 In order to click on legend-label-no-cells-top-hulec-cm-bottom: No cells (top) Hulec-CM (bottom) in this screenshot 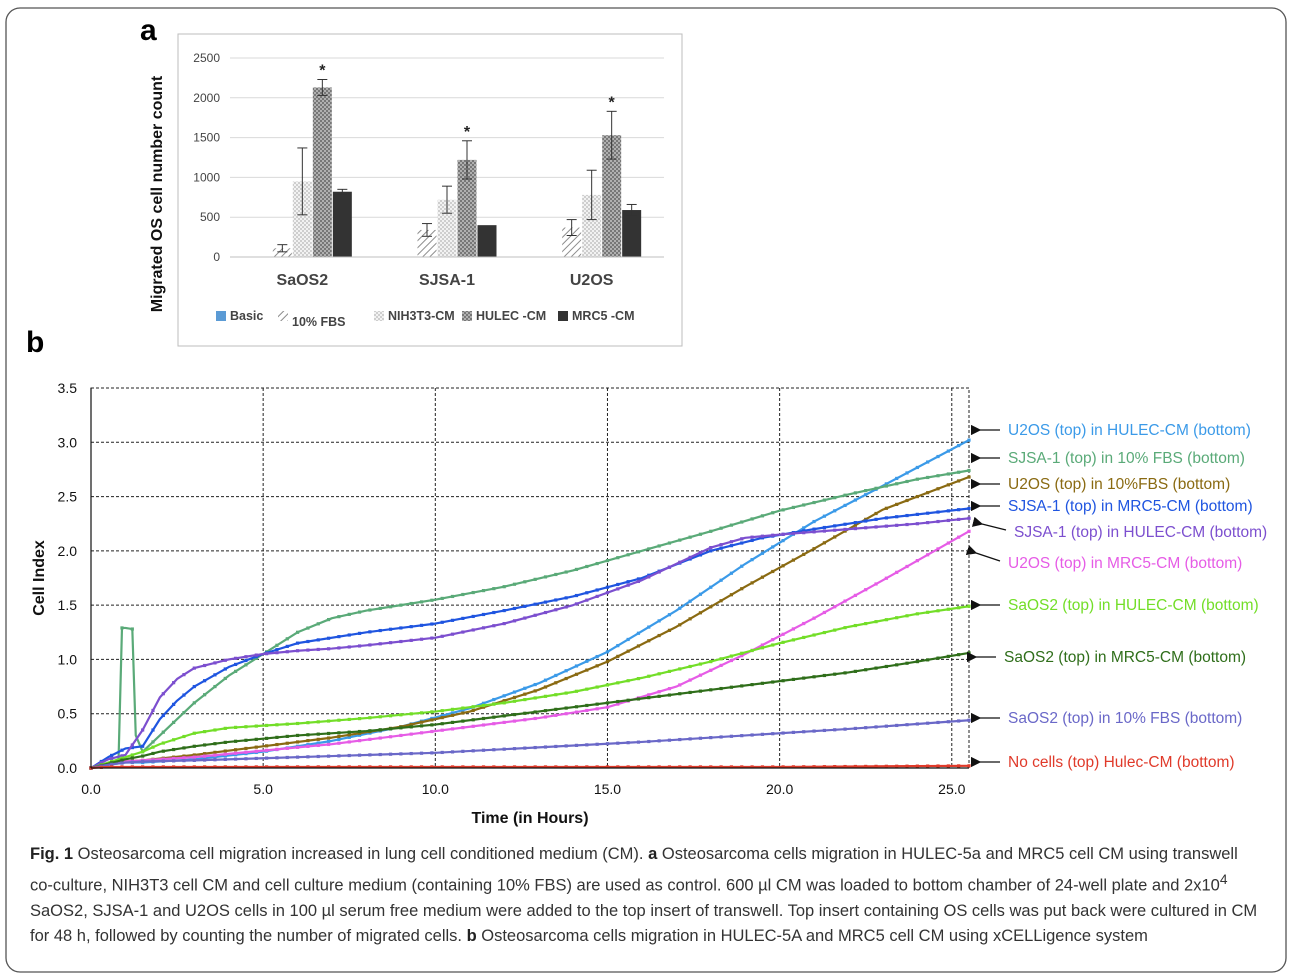, I will do `click(1121, 762)`.